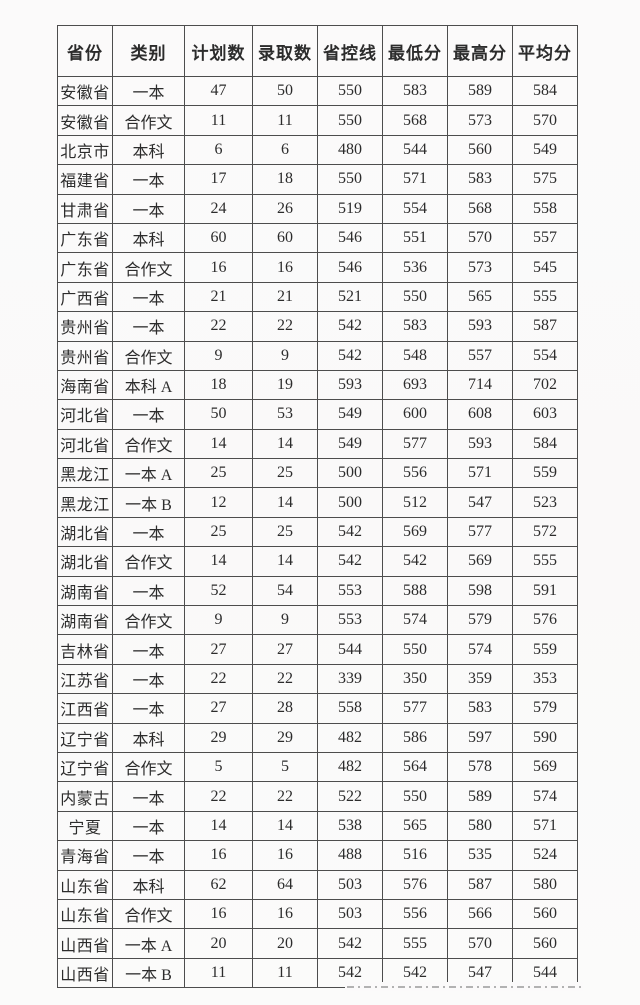 This screenshot has height=1005, width=640. What do you see at coordinates (415, 150) in the screenshot?
I see `table-cell: 544` at bounding box center [415, 150].